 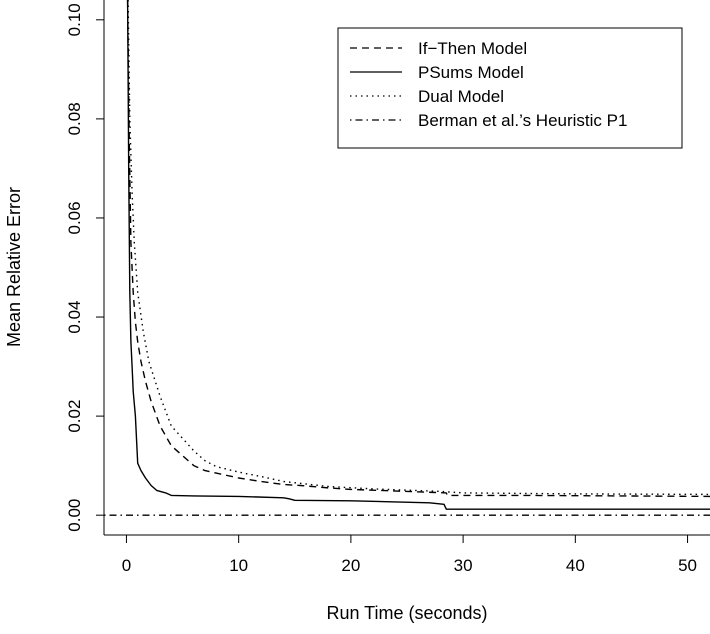 What do you see at coordinates (463, 565) in the screenshot?
I see `x-tick-label: 30` at bounding box center [463, 565].